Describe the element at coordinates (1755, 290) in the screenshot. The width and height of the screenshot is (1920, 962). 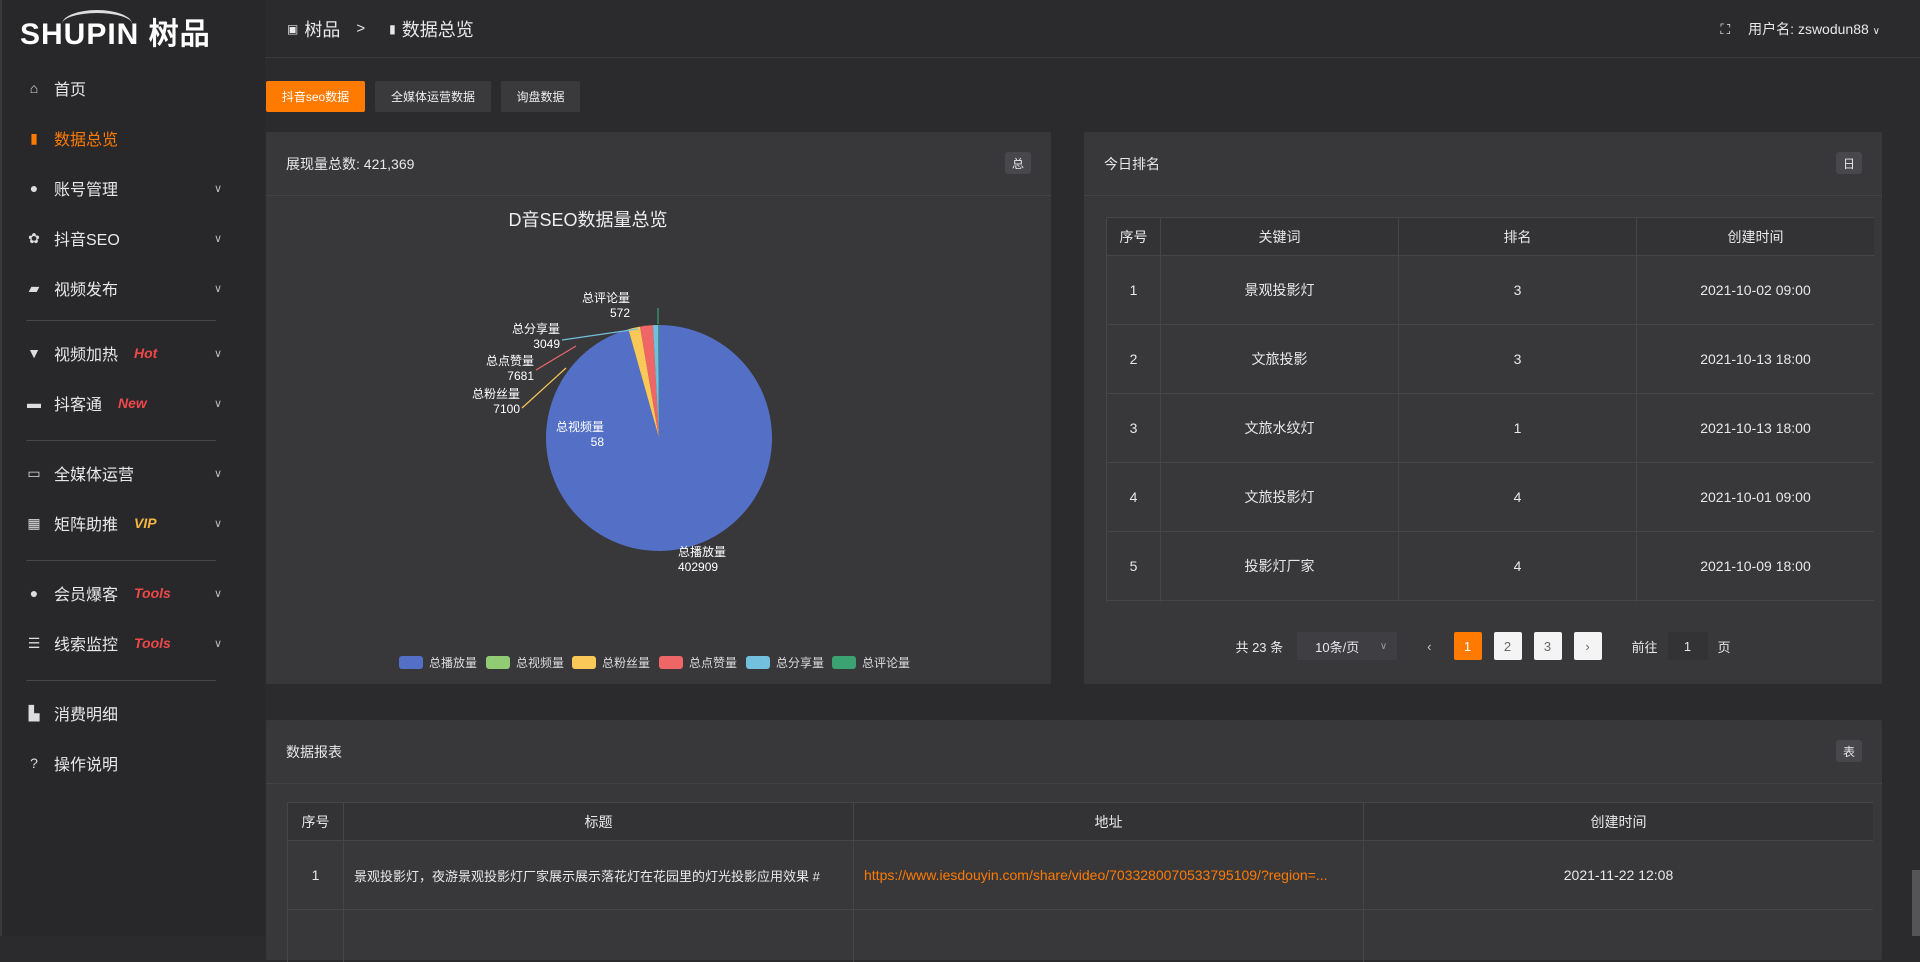
I see `cell: 2021-10-02 09:00` at that location.